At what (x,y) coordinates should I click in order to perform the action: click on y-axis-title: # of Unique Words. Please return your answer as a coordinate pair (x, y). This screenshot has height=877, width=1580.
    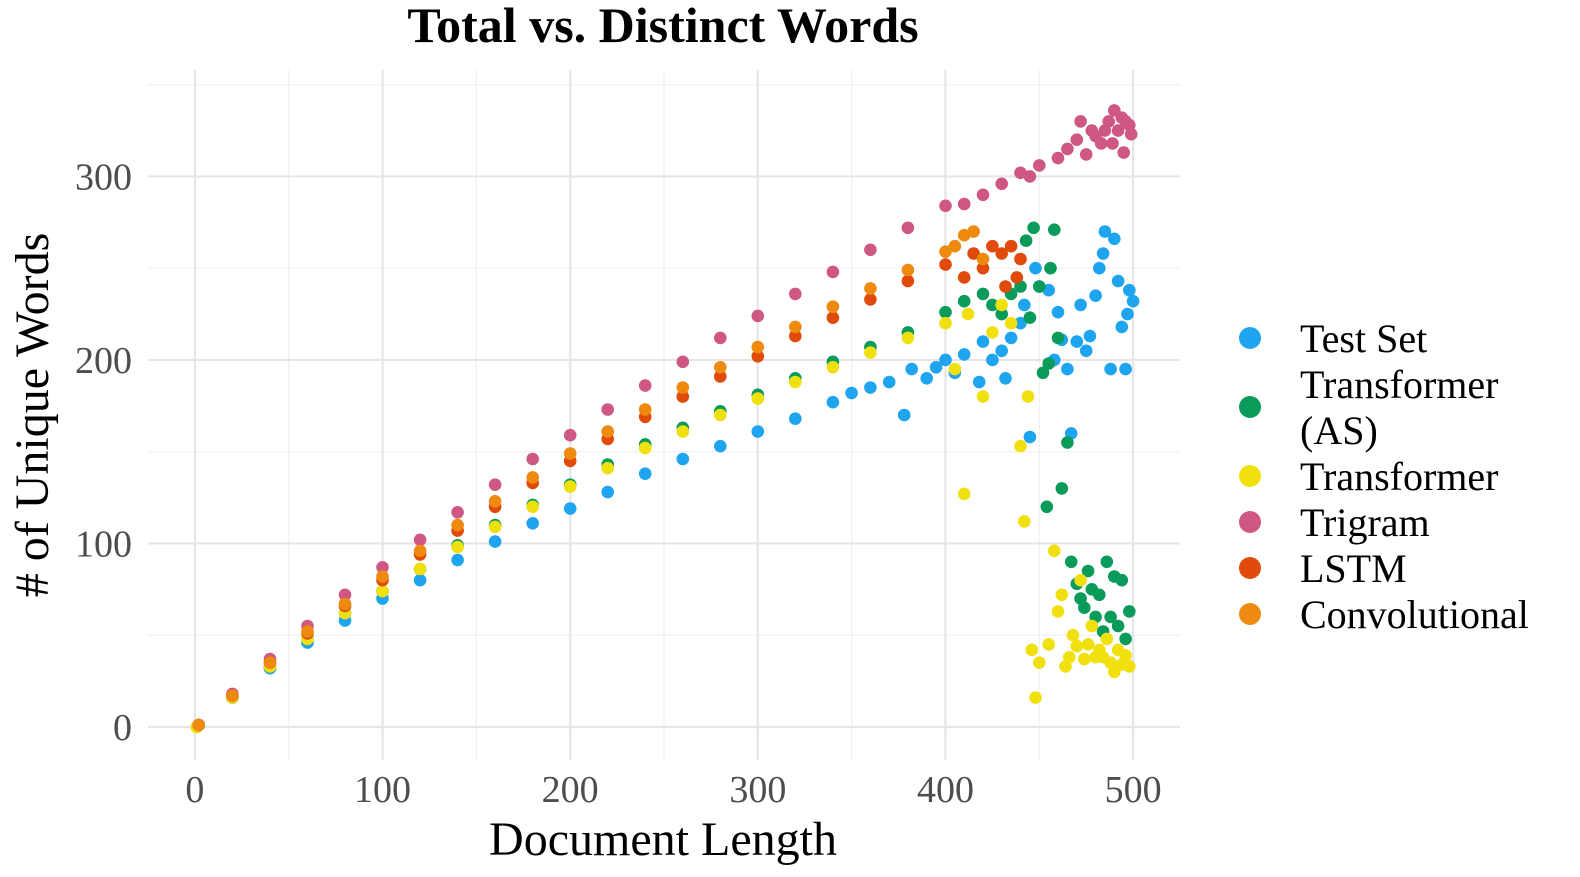
    Looking at the image, I should click on (32, 415).